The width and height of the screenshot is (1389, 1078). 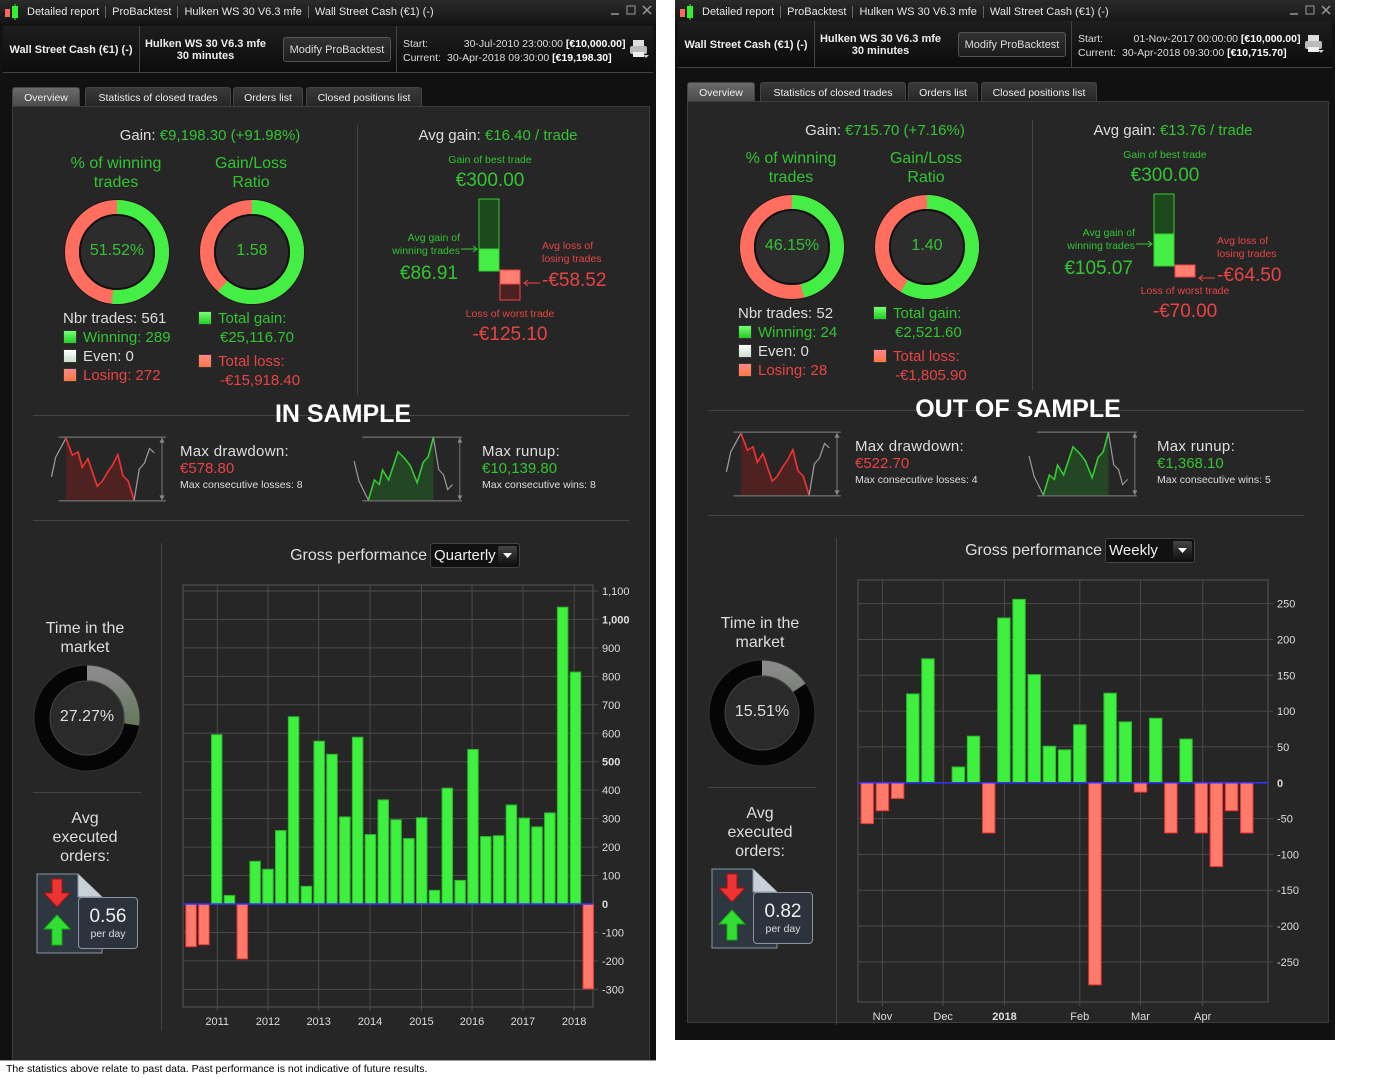 I want to click on max-runup-value: €1,368.10, so click(x=1190, y=463).